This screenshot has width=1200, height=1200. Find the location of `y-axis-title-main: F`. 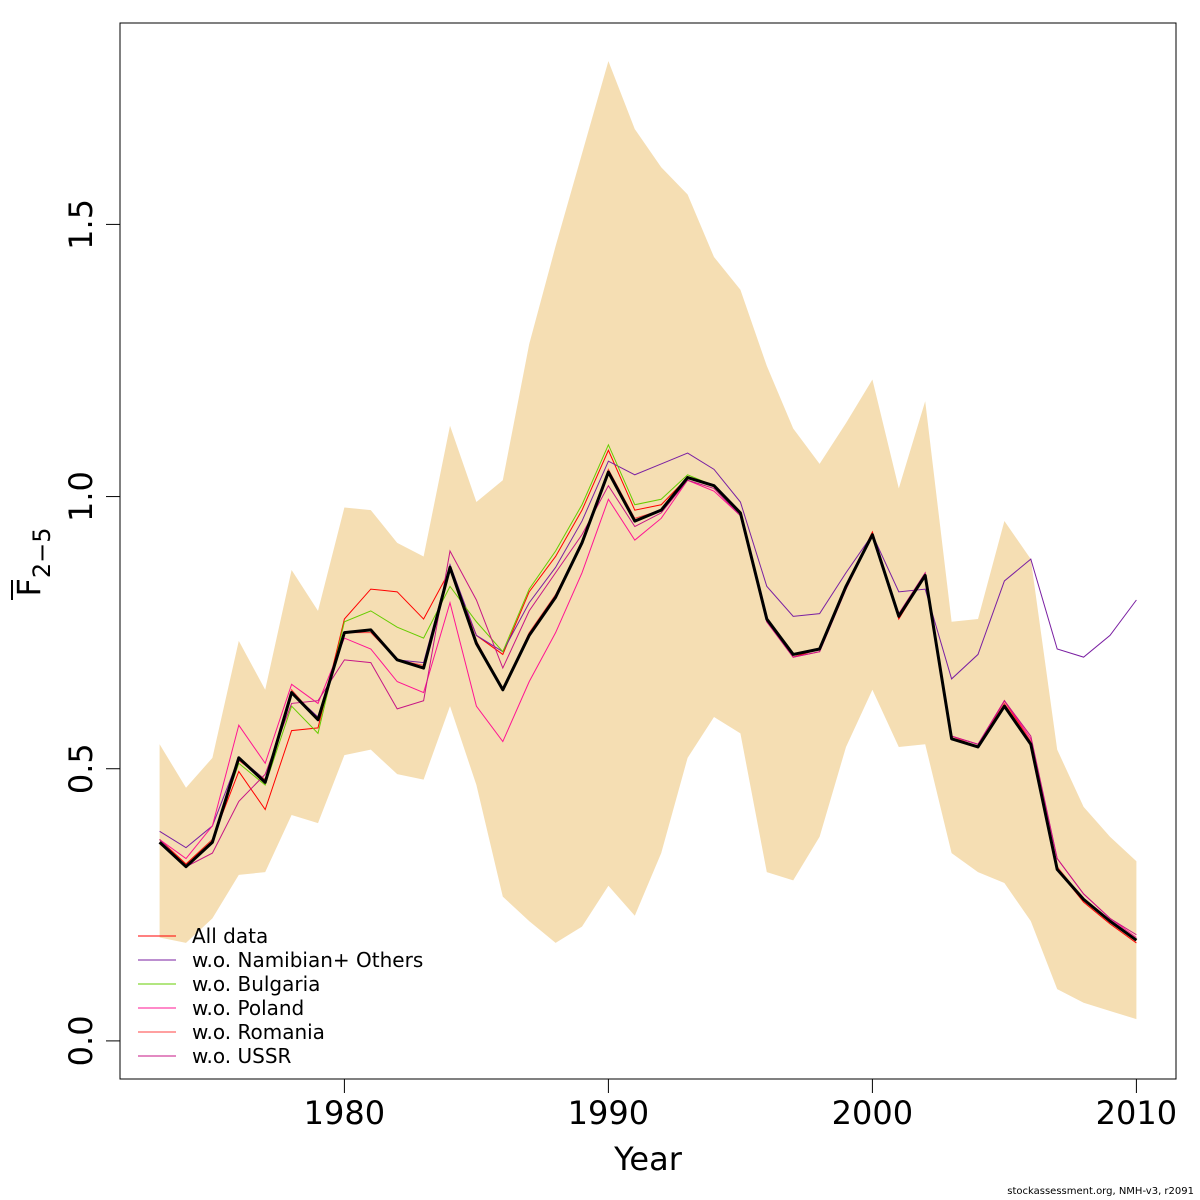

y-axis-title-main: F is located at coordinates (29, 587).